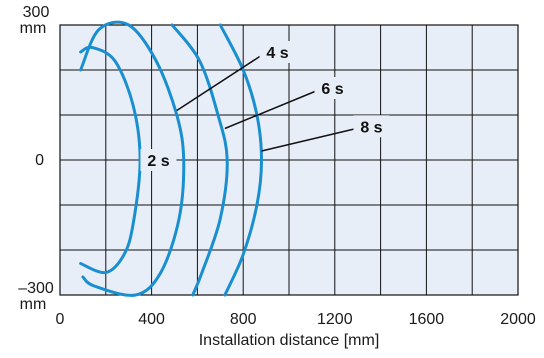 The height and width of the screenshot is (358, 544). I want to click on y-tick-label: 0, so click(39, 160).